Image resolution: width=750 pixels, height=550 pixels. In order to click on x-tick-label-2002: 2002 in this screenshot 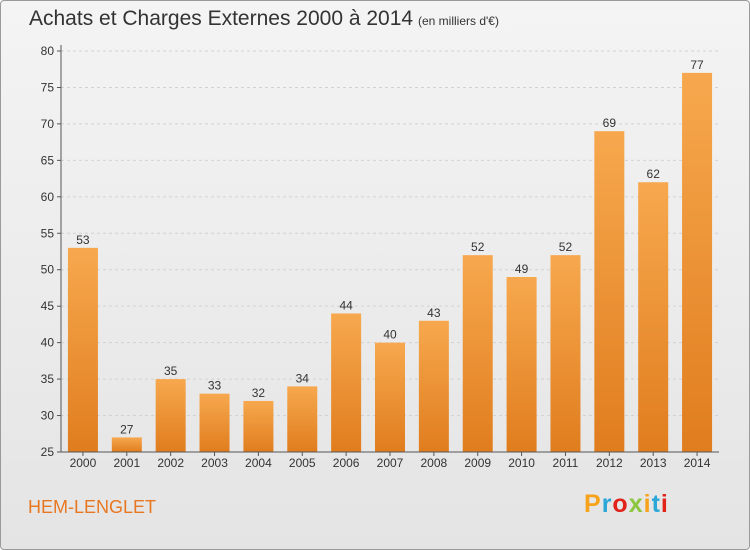, I will do `click(170, 463)`.